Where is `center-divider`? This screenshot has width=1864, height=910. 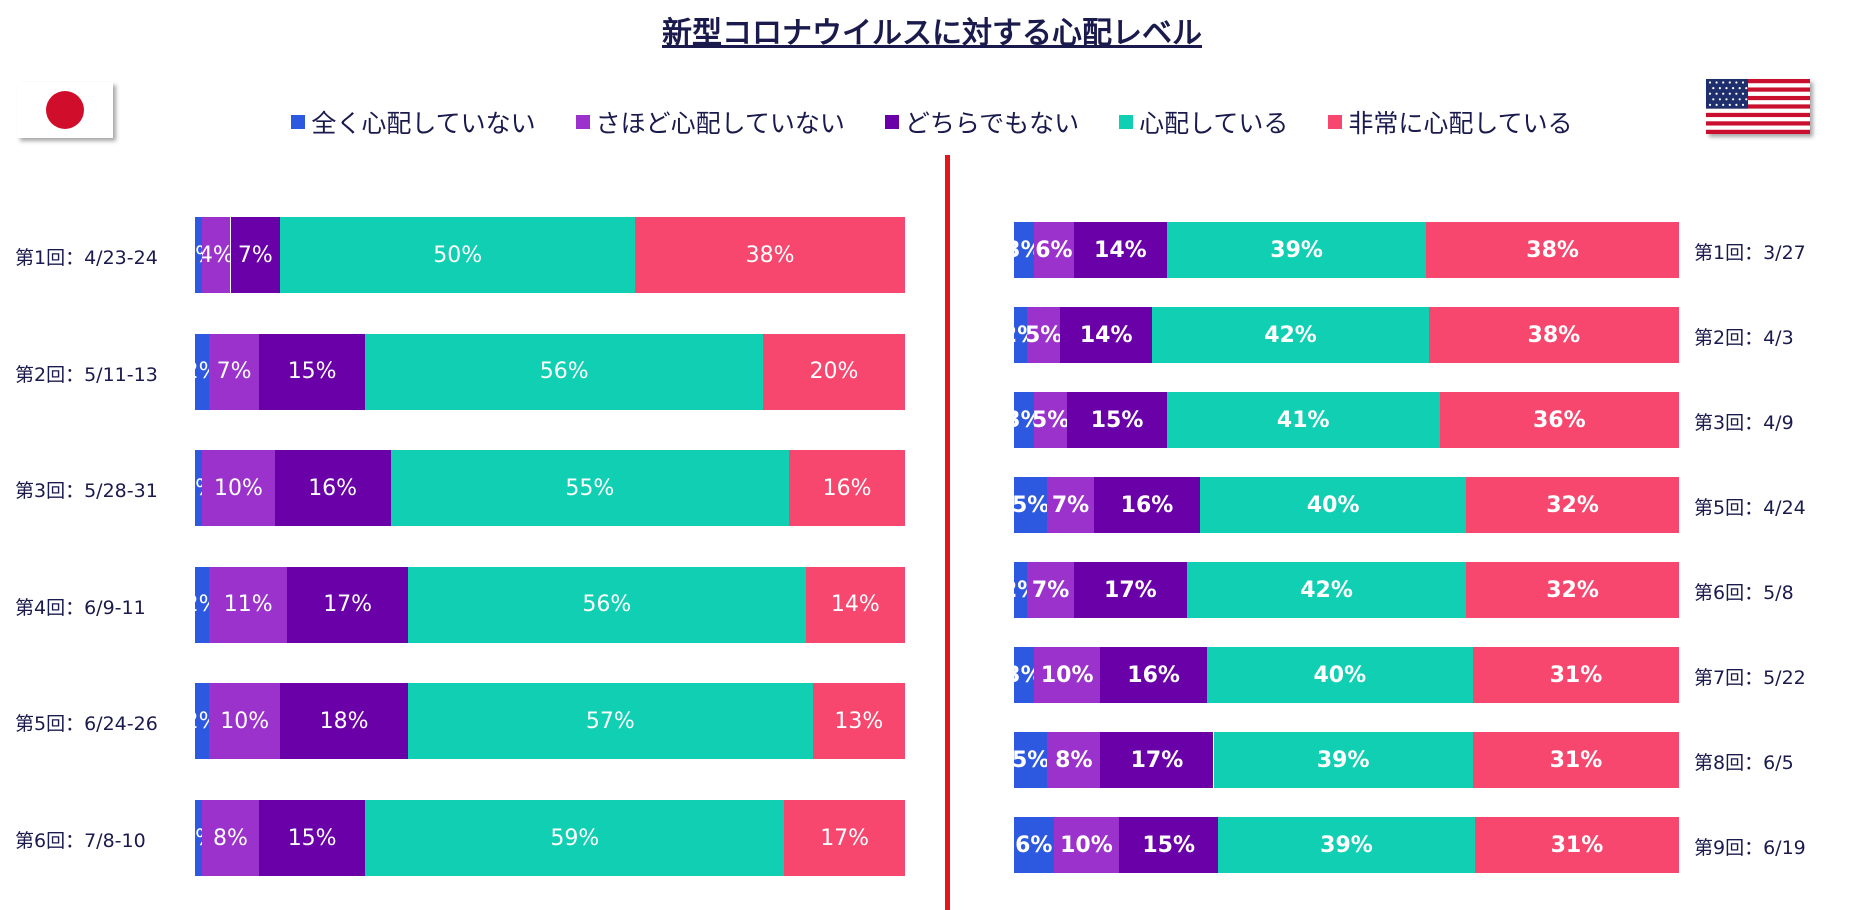
center-divider is located at coordinates (947, 532).